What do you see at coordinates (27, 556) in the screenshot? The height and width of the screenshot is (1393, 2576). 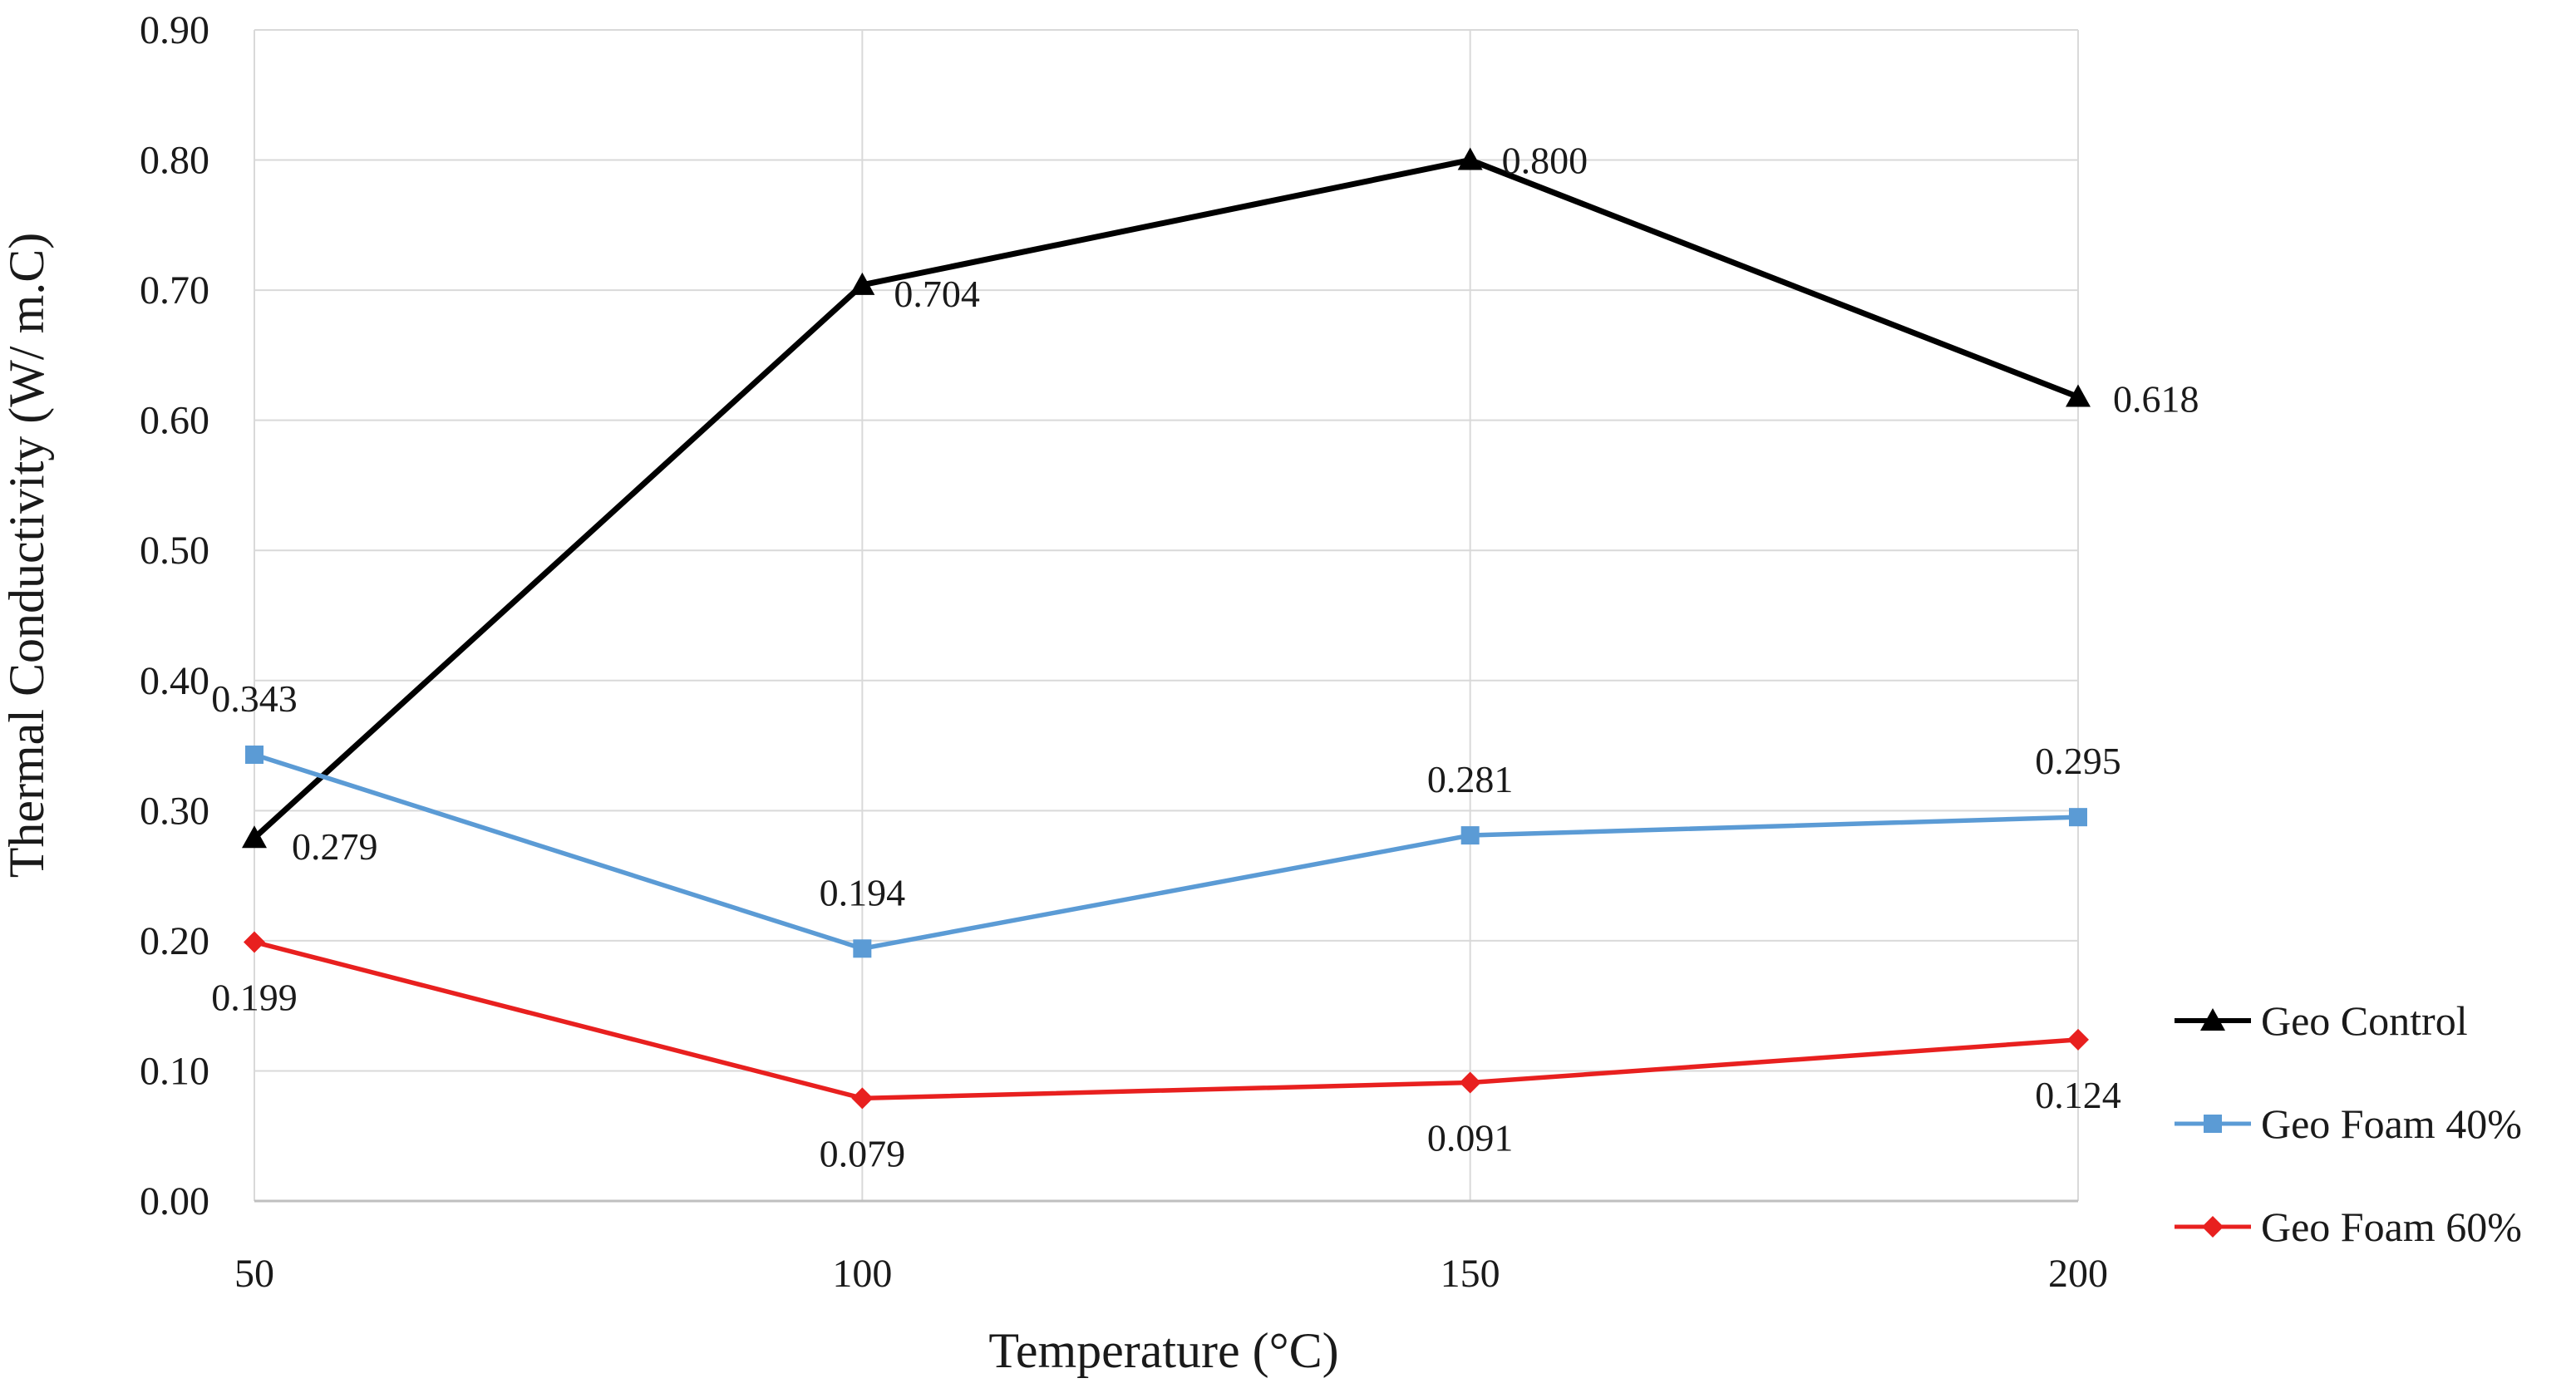 I see `y-axis-title: Thermal Conductivity (W/ m.C)` at bounding box center [27, 556].